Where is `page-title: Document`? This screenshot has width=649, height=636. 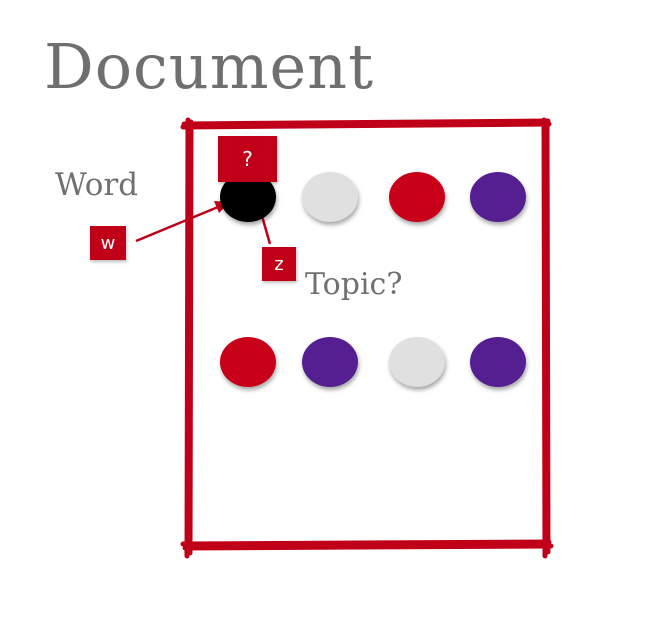
page-title: Document is located at coordinates (209, 66).